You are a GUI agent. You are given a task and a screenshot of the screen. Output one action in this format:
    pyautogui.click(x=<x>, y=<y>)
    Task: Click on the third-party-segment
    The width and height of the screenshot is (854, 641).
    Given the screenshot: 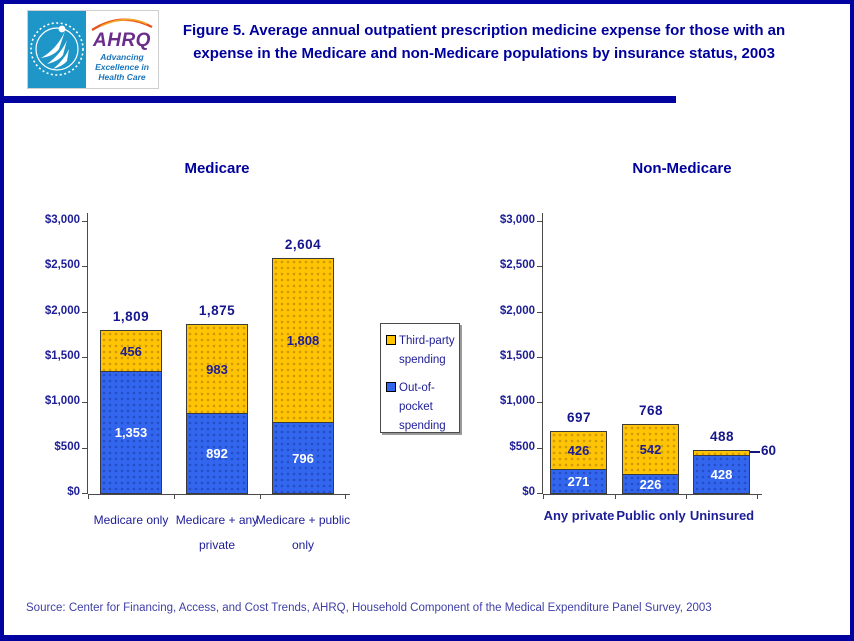 What is the action you would take?
    pyautogui.click(x=721, y=453)
    